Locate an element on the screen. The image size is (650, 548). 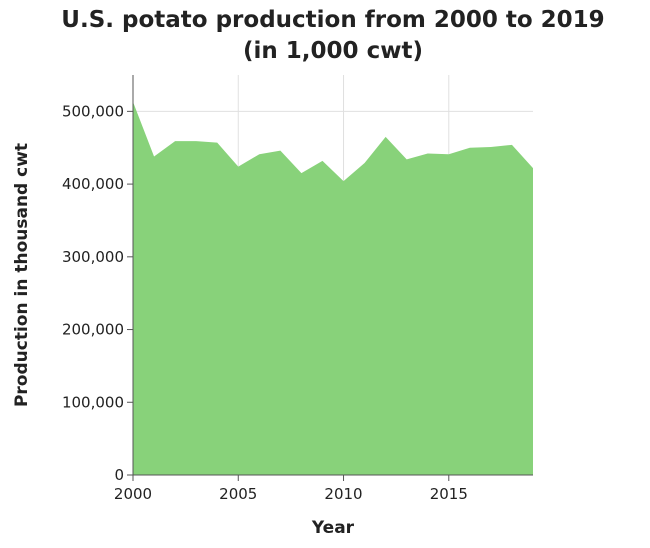
y-tick-label-3: 300,000 is located at coordinates (93, 257).